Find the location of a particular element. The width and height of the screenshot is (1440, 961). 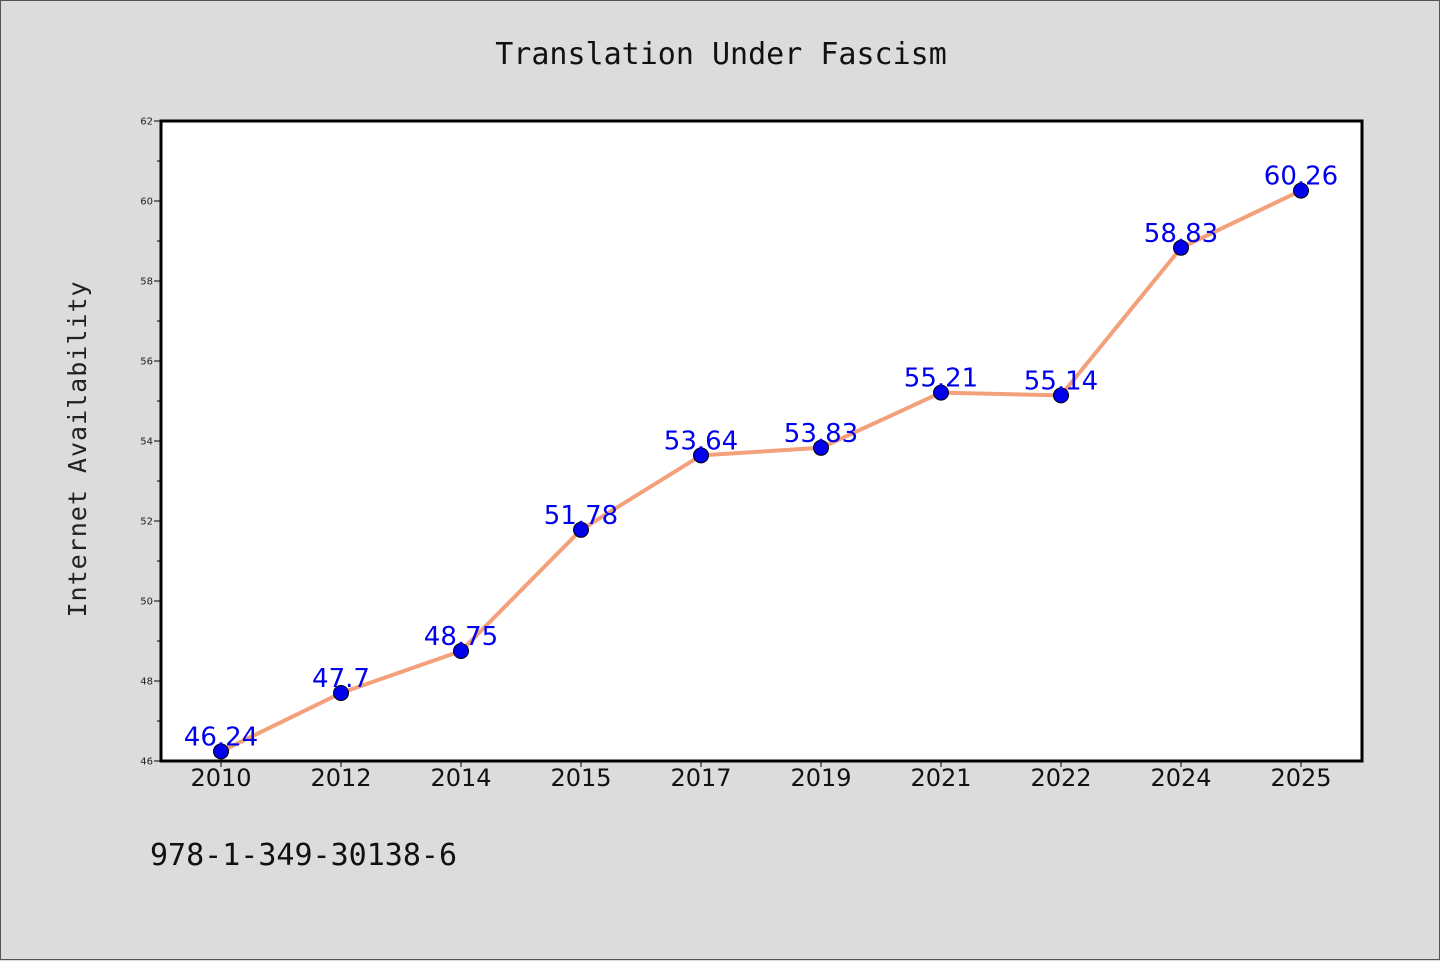

data-label: 53.83 is located at coordinates (821, 434).